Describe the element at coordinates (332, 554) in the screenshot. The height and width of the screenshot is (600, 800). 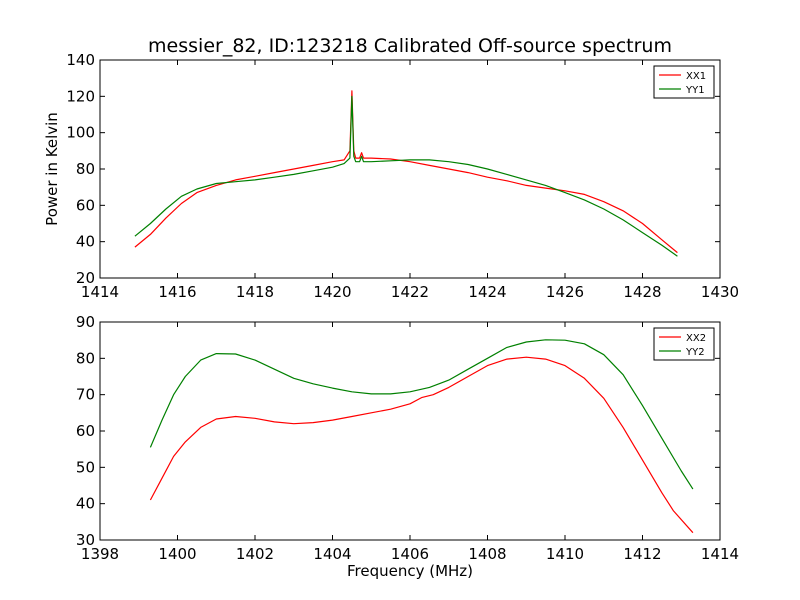
I see `bottom-spectrum-x-tick-label: 1404` at that location.